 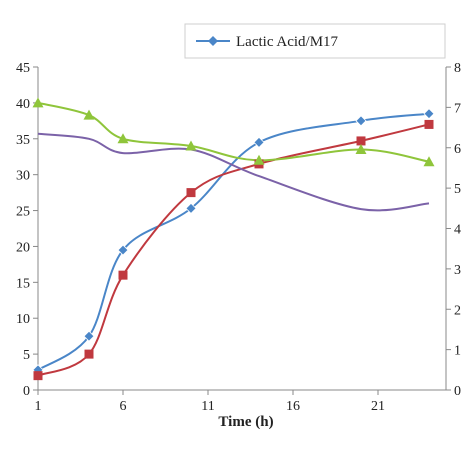 I want to click on legend-marker-diamond-icon, so click(x=213, y=41).